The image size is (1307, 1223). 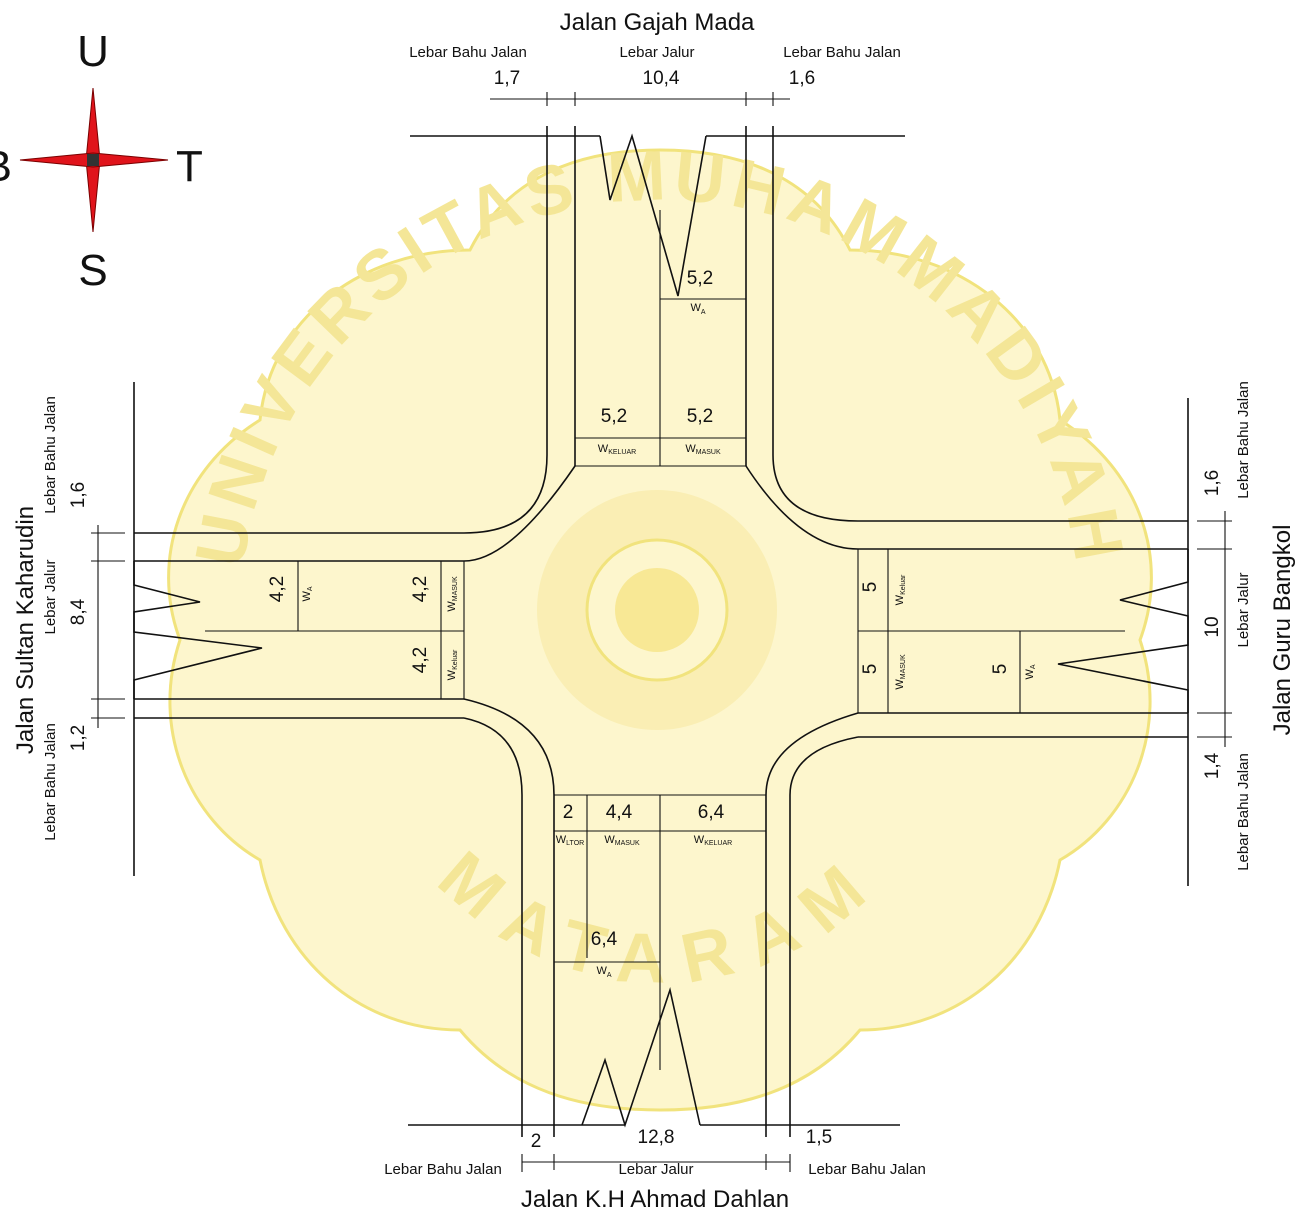 I want to click on compass-north: U, so click(x=93, y=51).